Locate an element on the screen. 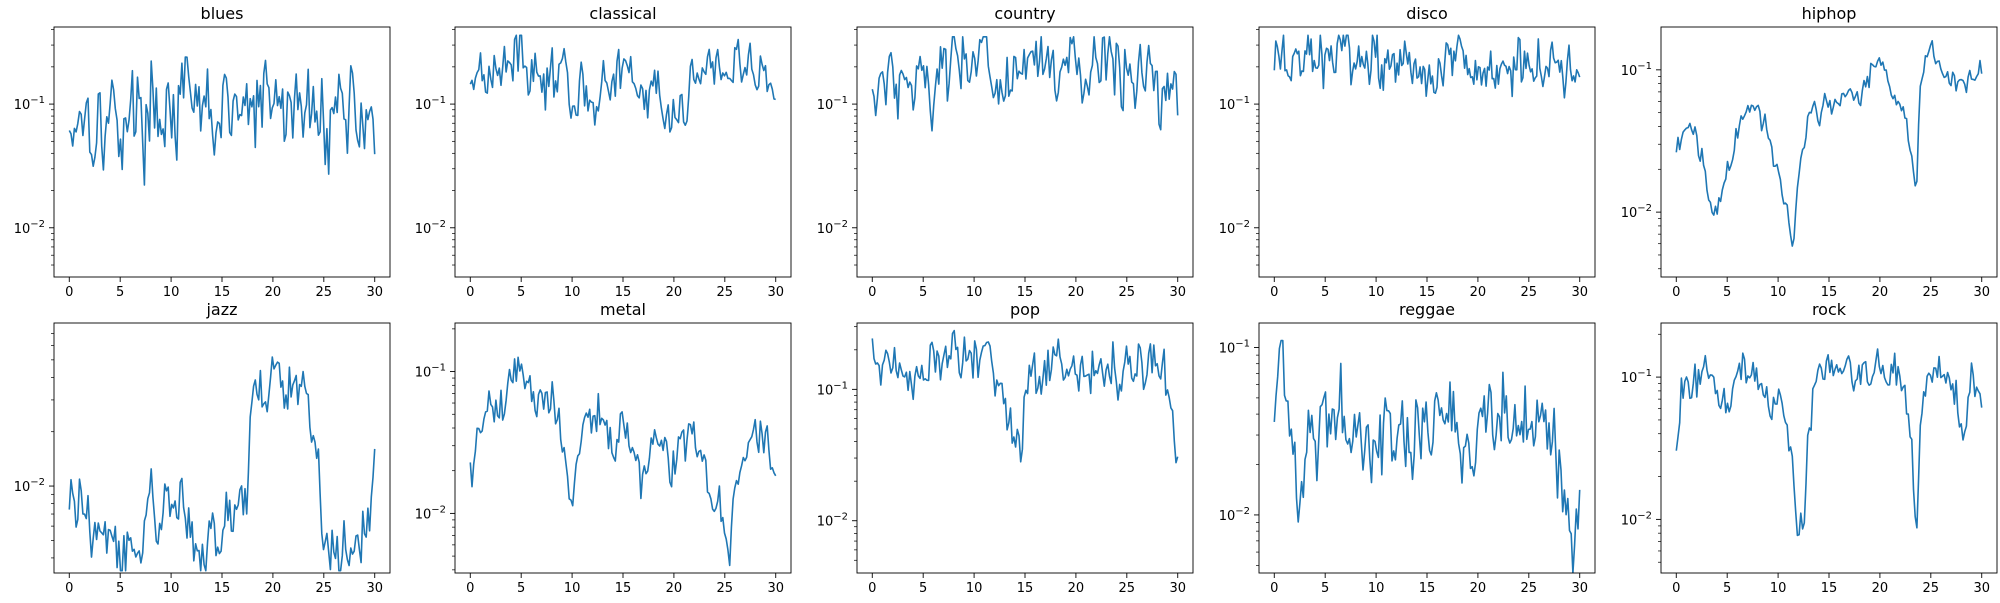 This screenshot has height=603, width=2000. subplot-reggae: reggae 0 5 10 15 20 25 30 10⁻² 10⁻¹ is located at coordinates (1407, 448).